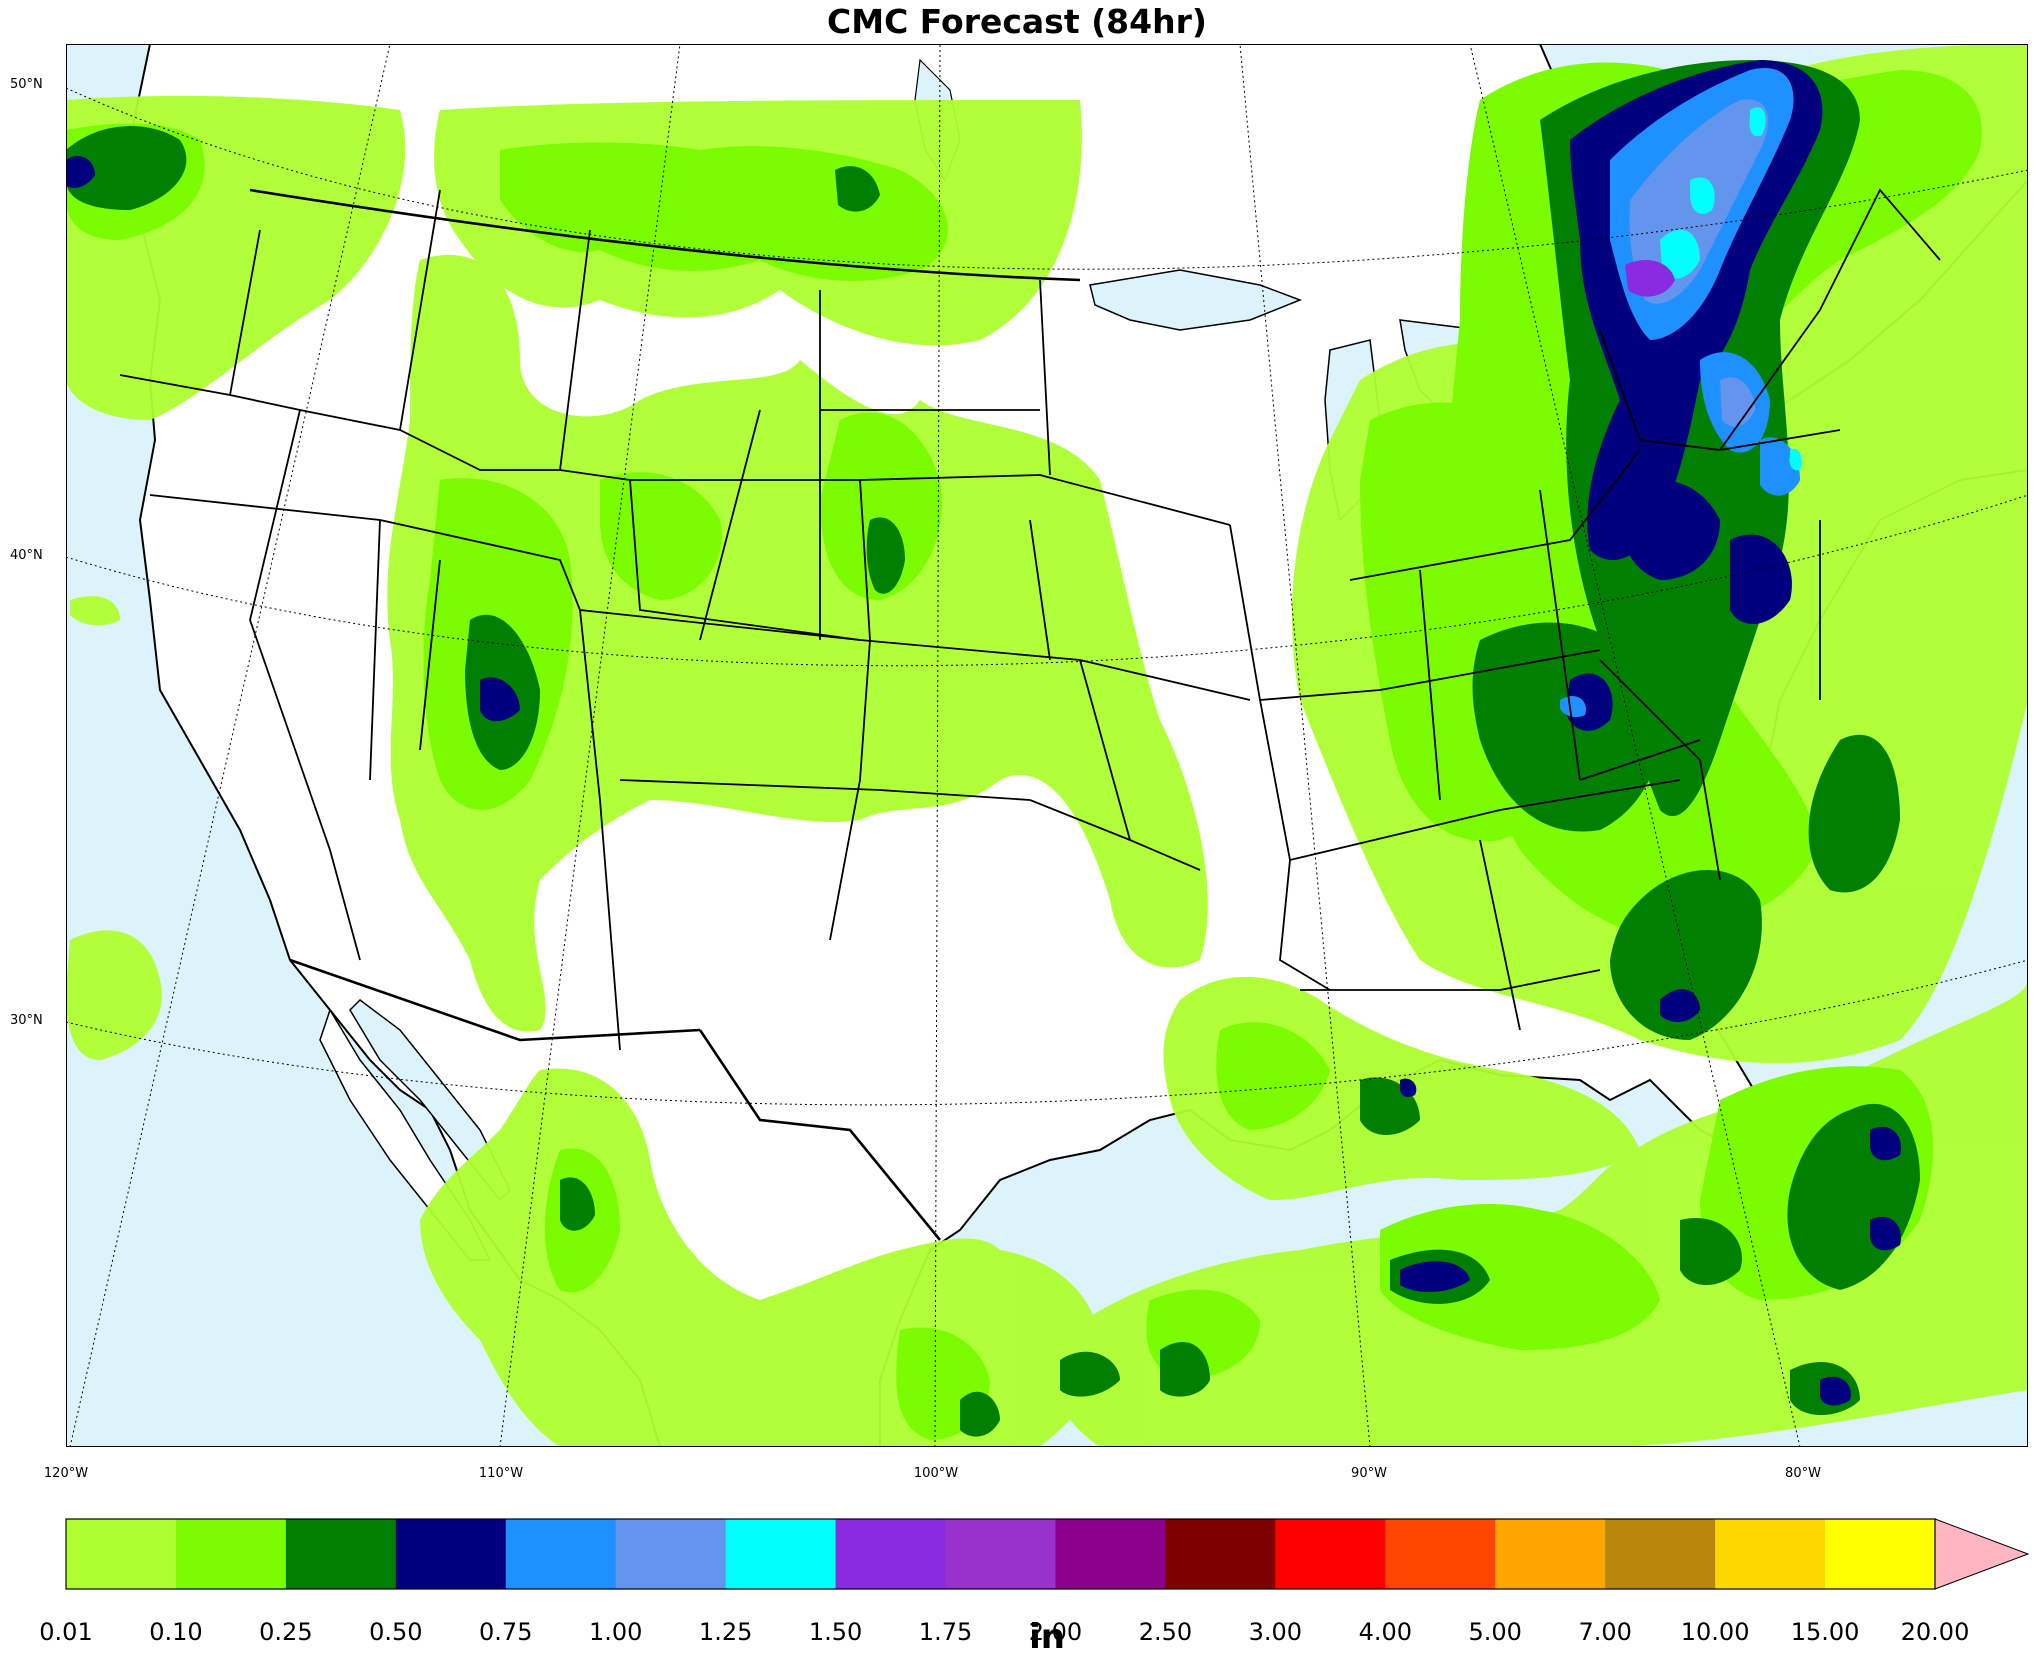  What do you see at coordinates (66, 1473) in the screenshot?
I see `lon-label-120w: 120°W` at bounding box center [66, 1473].